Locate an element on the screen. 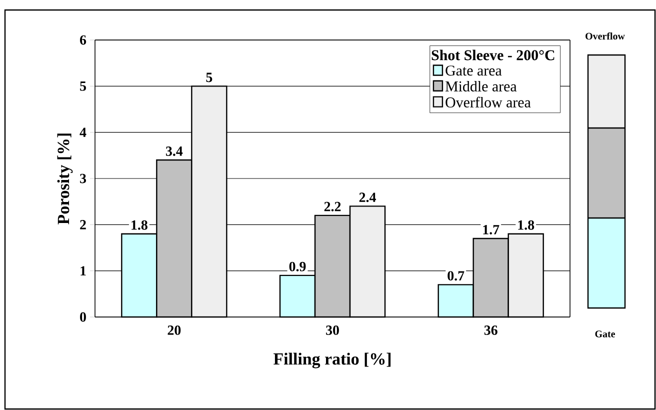  y-axis-title: Porosity [%] is located at coordinates (65, 179).